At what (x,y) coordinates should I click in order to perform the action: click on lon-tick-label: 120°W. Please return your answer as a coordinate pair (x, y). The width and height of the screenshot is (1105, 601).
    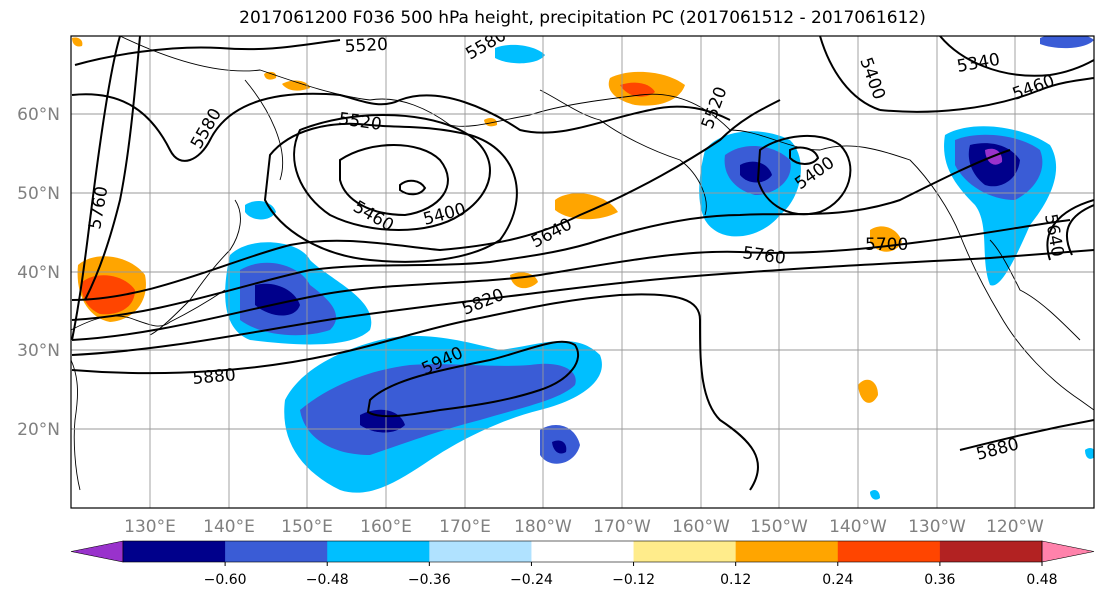
    Looking at the image, I should click on (1015, 527).